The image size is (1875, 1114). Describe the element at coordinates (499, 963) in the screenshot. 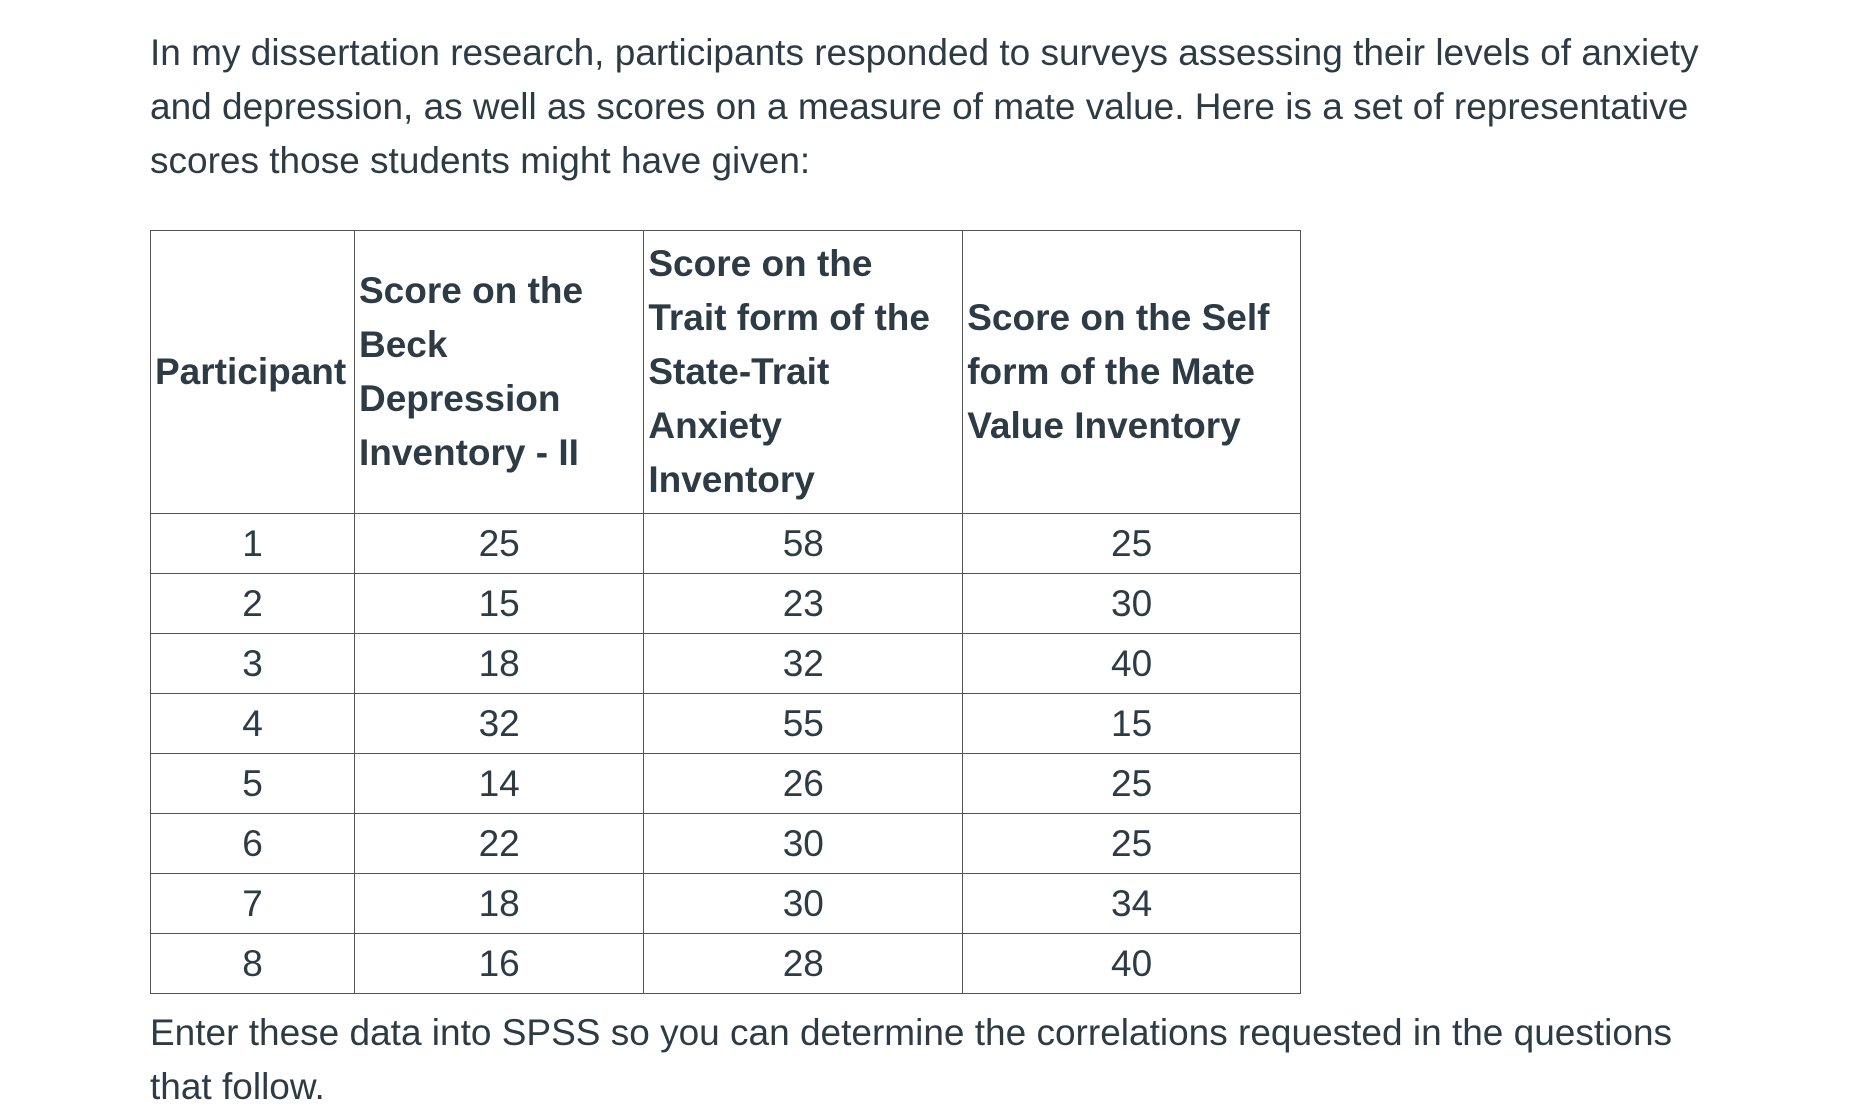

I see `cell-bdi: 16` at that location.